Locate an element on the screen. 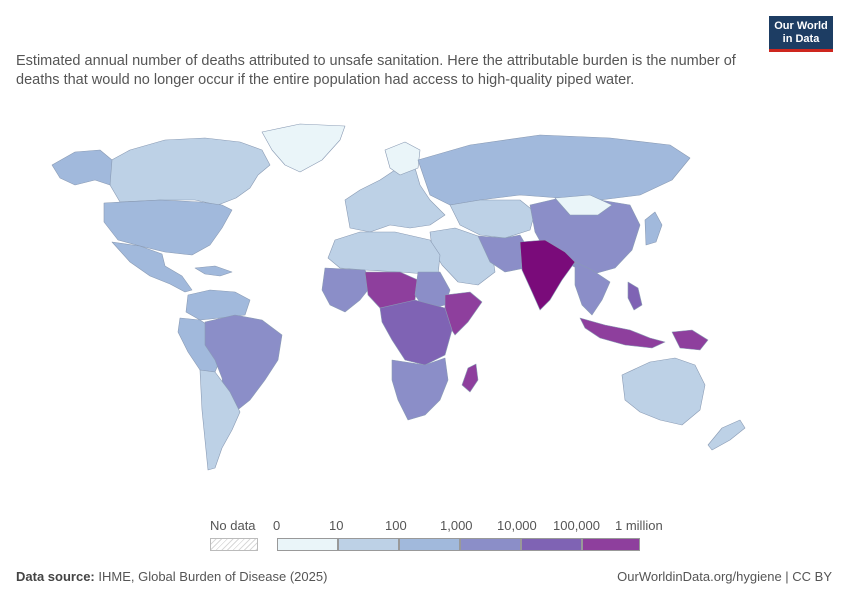 Image resolution: width=850 pixels, height=600 pixels. legend-tick-100: 100 is located at coordinates (396, 525).